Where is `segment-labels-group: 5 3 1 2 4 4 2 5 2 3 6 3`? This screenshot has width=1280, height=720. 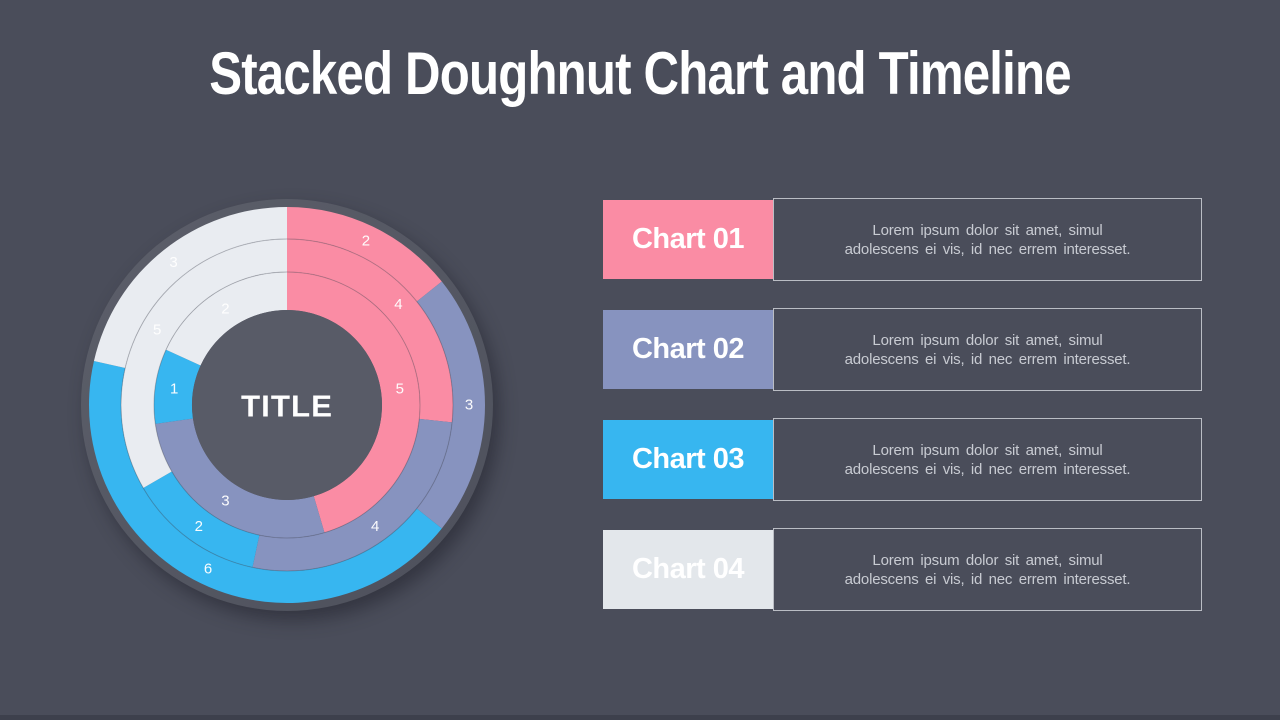
segment-labels-group: 5 3 1 2 4 4 2 5 2 3 6 3 is located at coordinates (313, 405).